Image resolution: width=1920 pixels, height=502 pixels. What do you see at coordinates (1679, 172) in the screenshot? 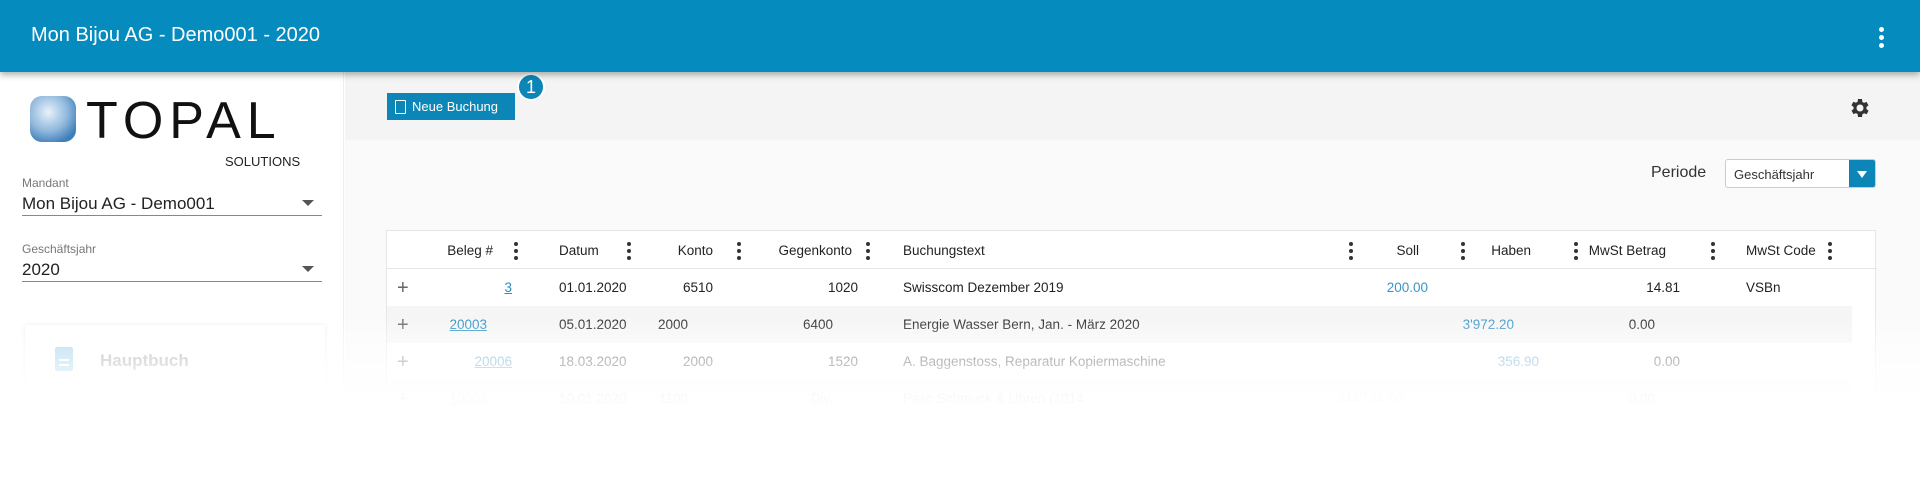
I see `periode-label: Periode` at bounding box center [1679, 172].